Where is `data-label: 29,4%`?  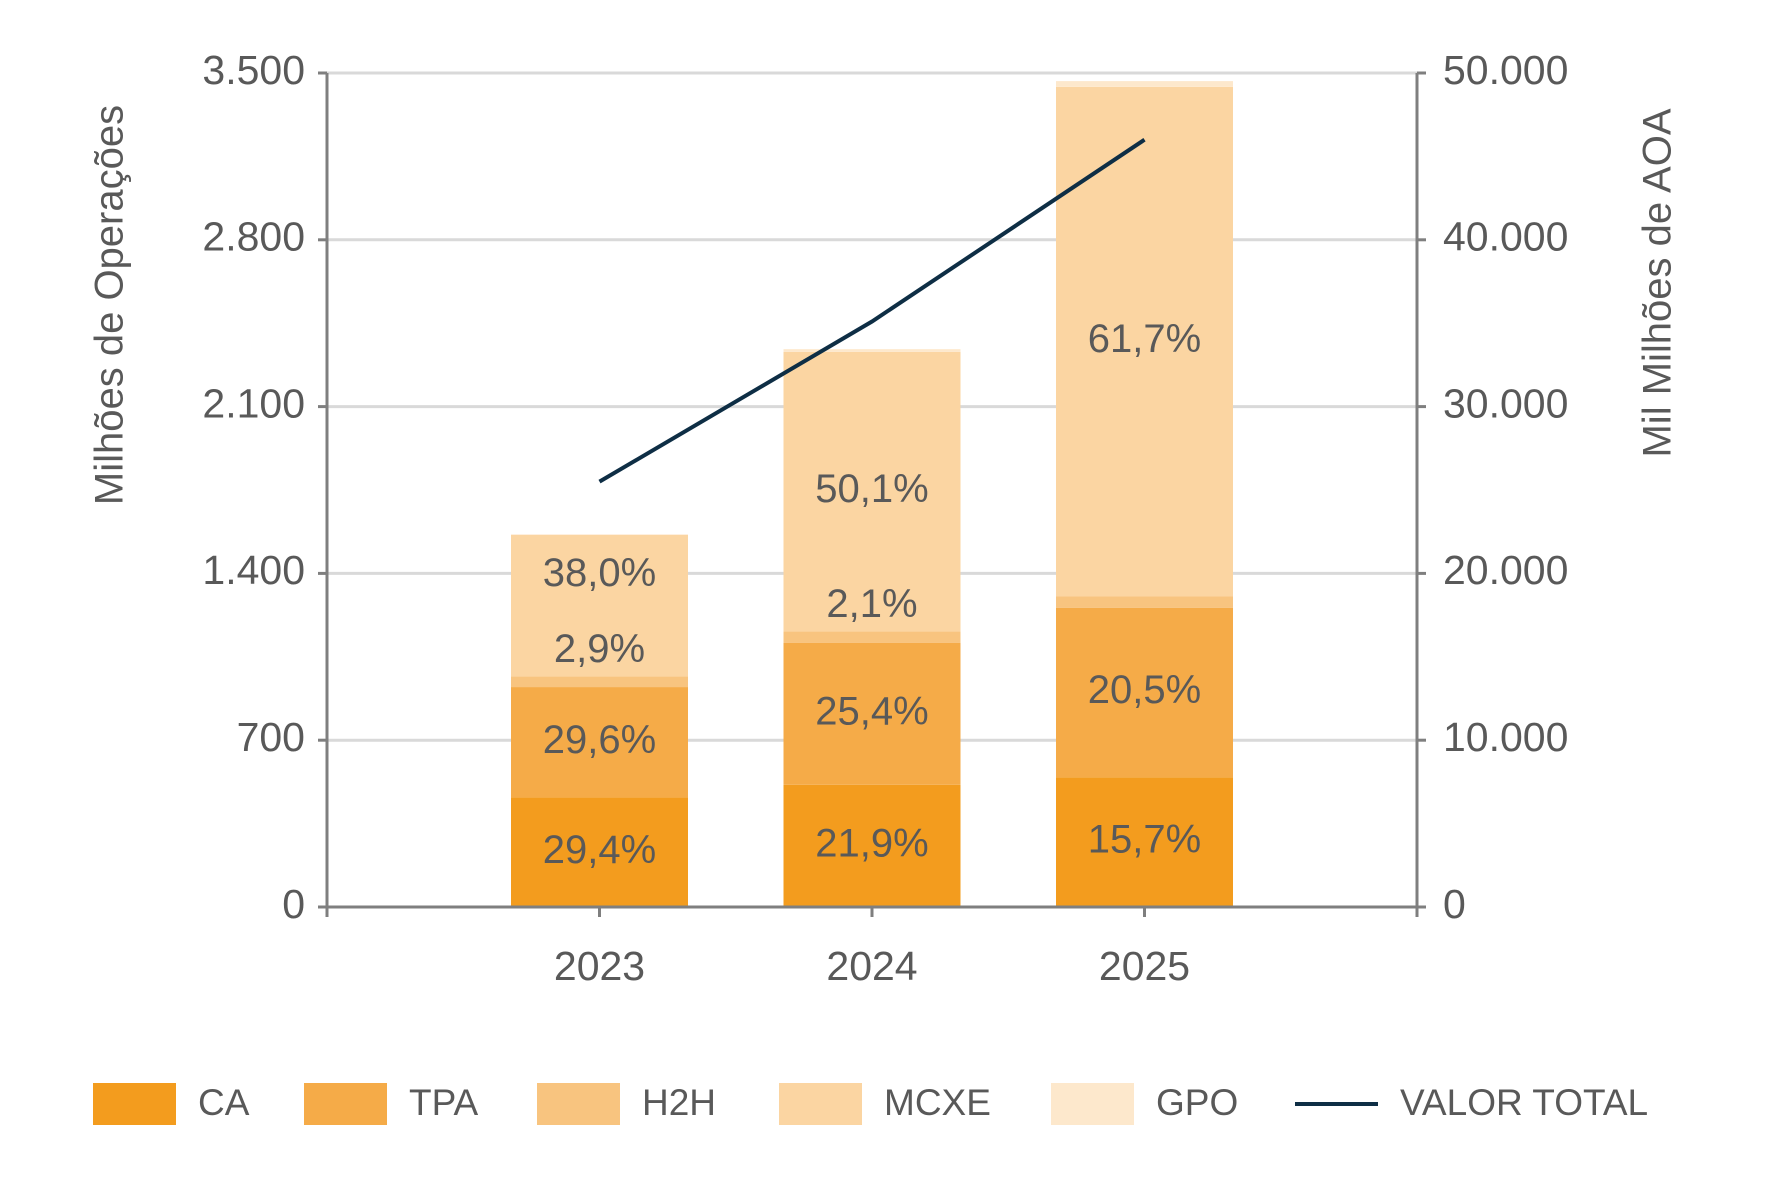 data-label: 29,4% is located at coordinates (599, 850).